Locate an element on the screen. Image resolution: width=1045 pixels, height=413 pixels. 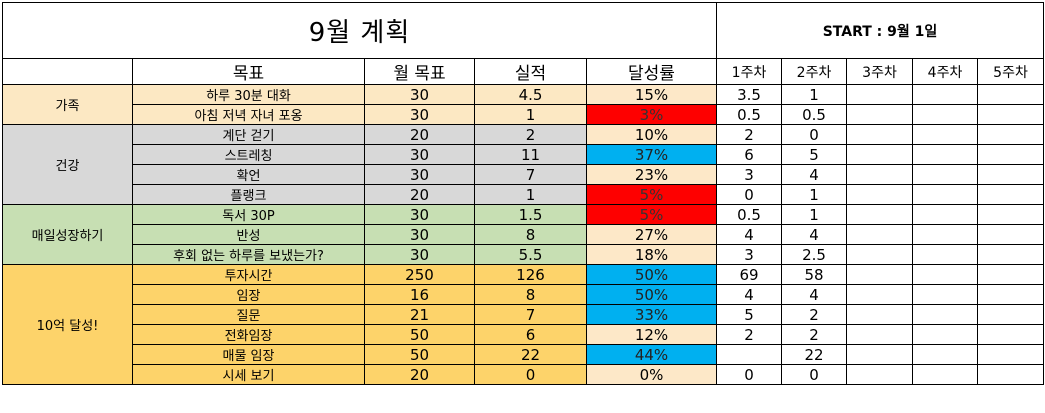
week-1-cell: 2 is located at coordinates (749, 134).